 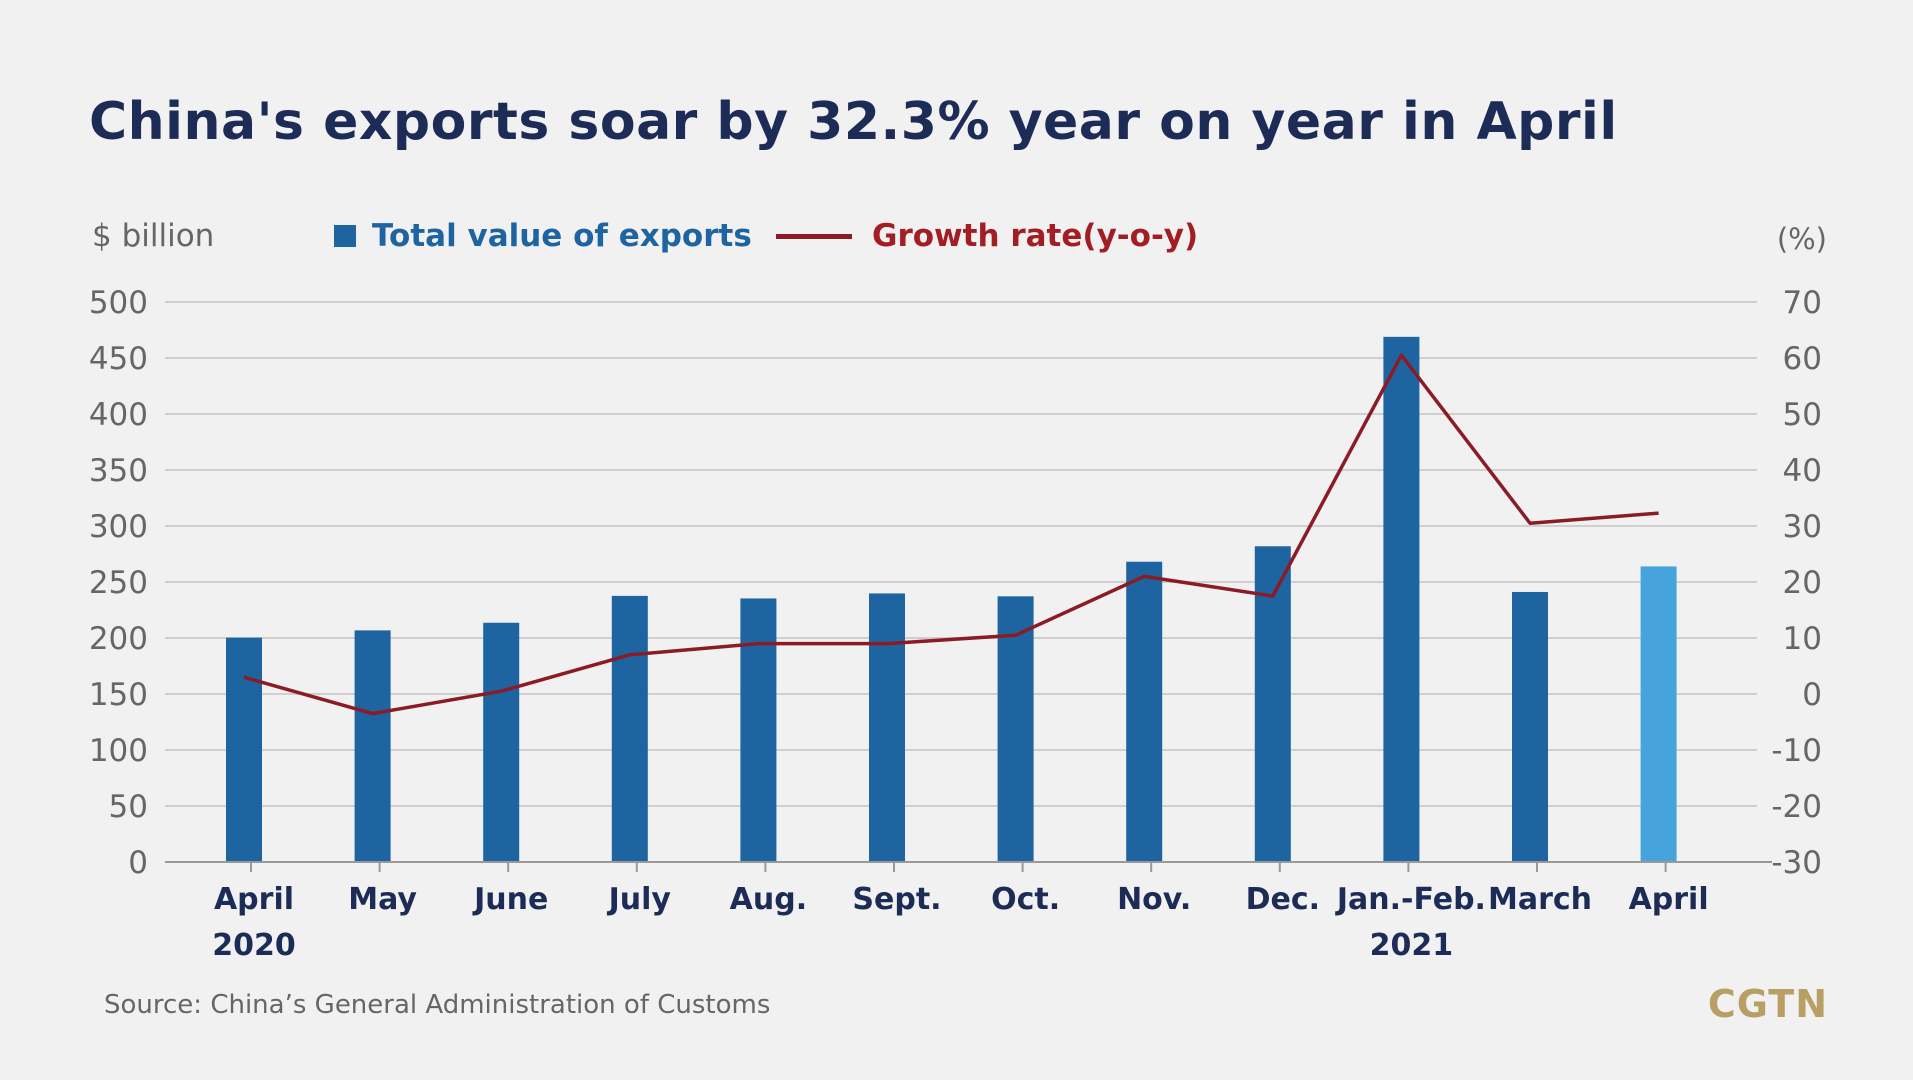 I want to click on x-category-label: March, so click(x=1540, y=899).